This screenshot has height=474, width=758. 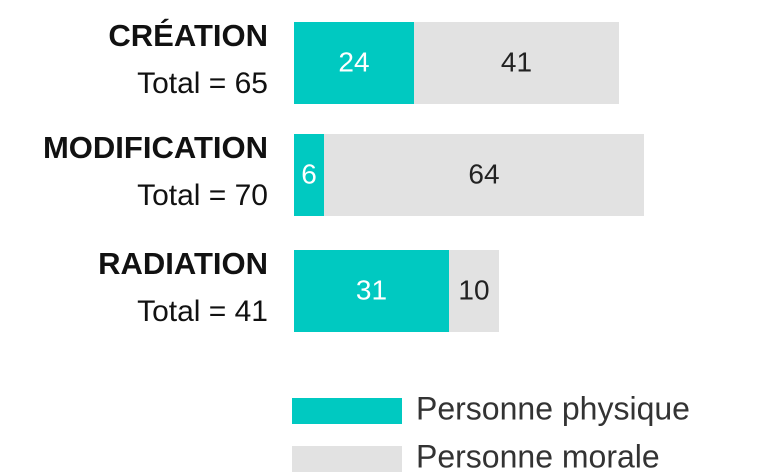 What do you see at coordinates (155, 147) in the screenshot?
I see `category-label: MODIFICATION` at bounding box center [155, 147].